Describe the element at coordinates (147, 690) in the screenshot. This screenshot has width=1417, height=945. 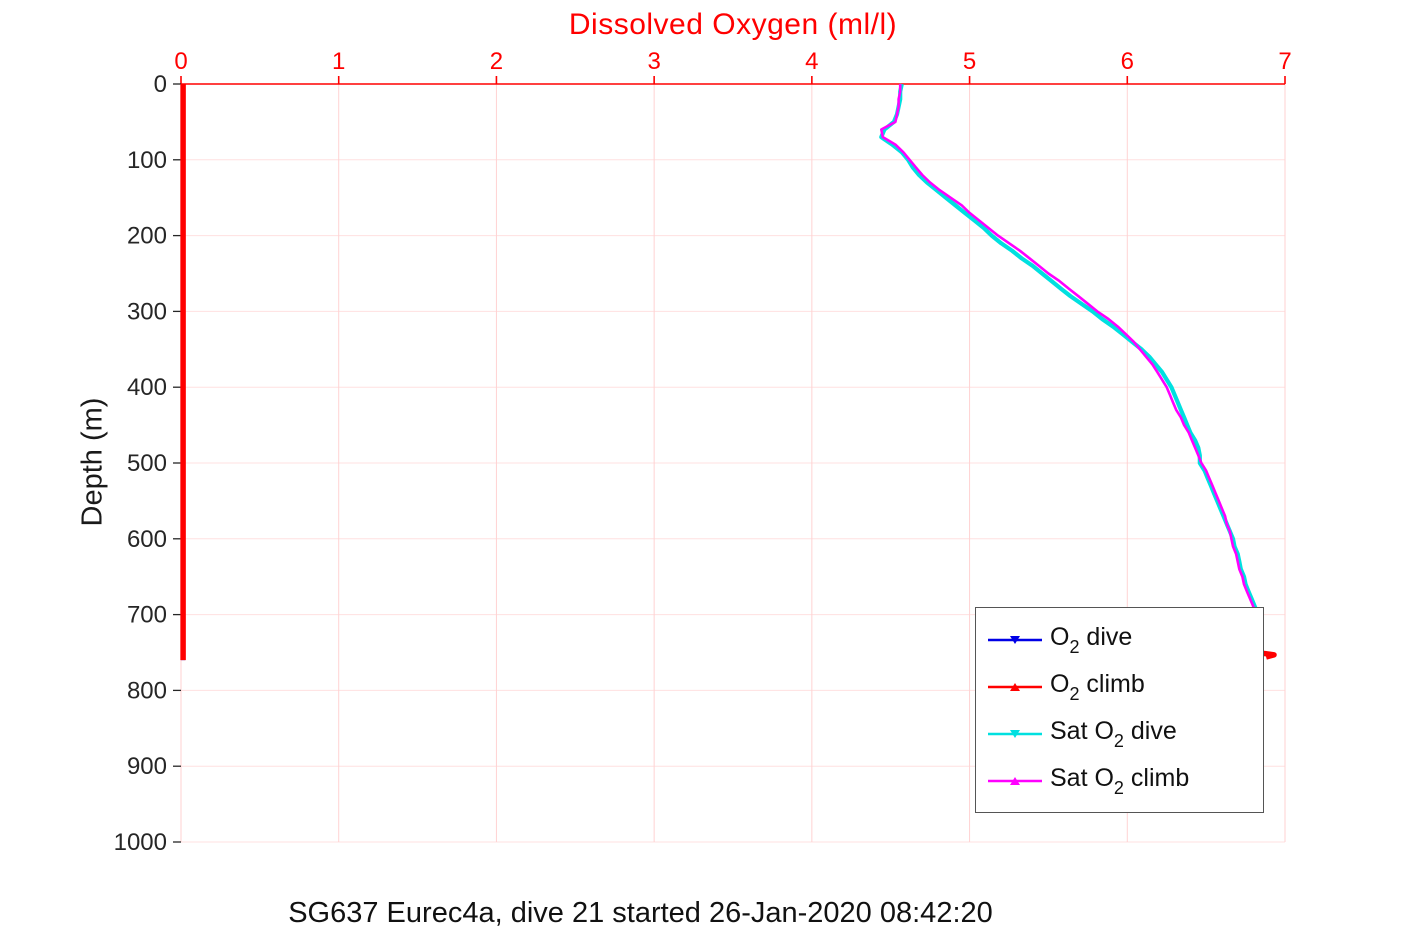
I see `y-tick-label: 800` at that location.